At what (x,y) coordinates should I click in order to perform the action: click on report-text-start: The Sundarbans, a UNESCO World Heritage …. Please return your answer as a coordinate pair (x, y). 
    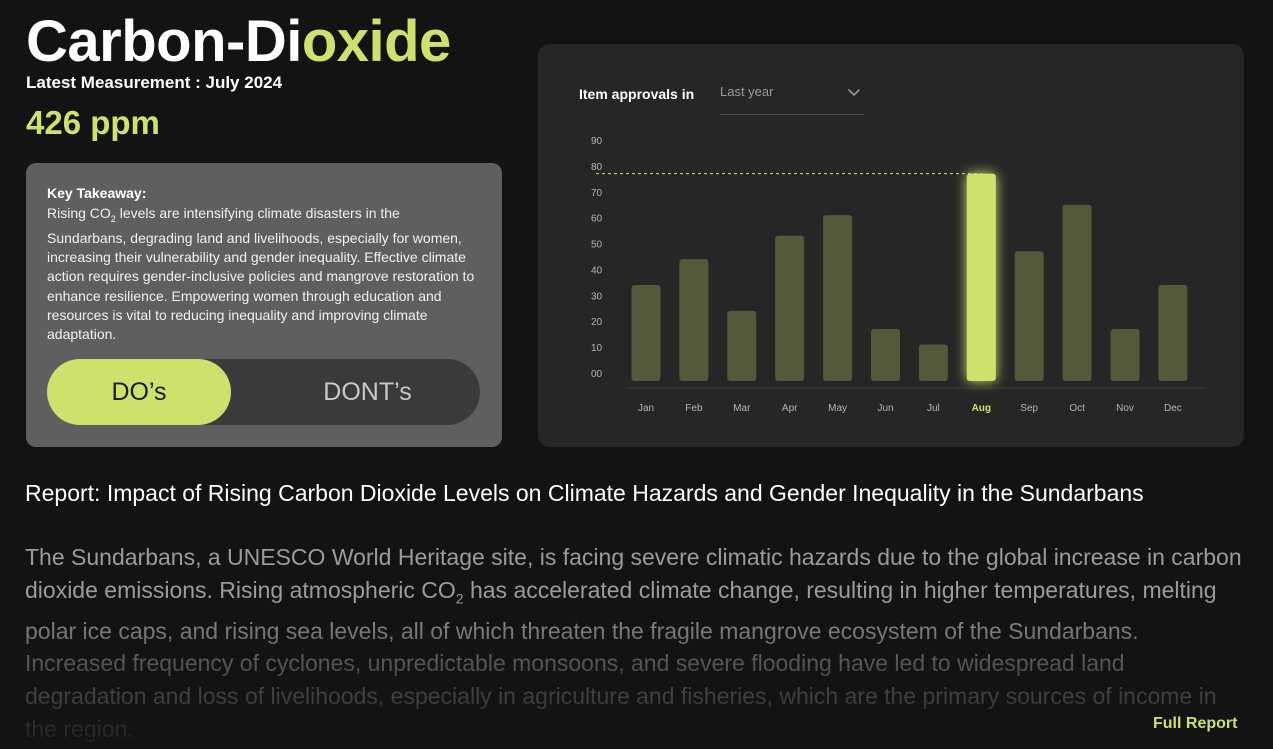
    Looking at the image, I should click on (633, 573).